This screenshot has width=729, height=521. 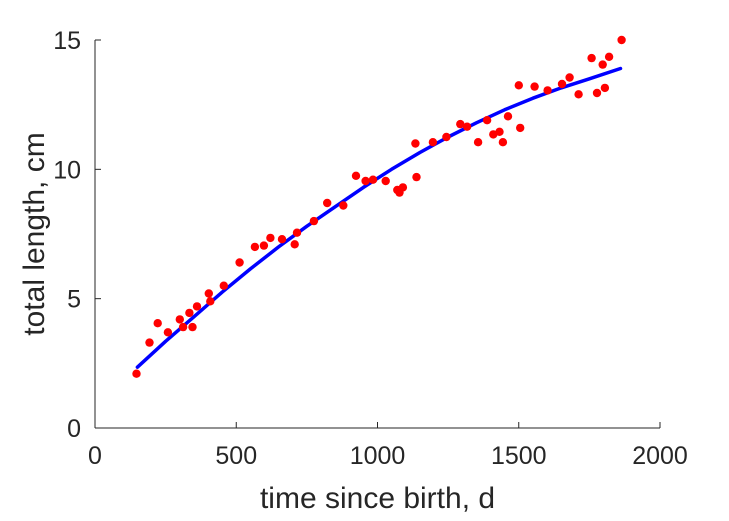 What do you see at coordinates (95, 456) in the screenshot?
I see `x-tick-label: 0` at bounding box center [95, 456].